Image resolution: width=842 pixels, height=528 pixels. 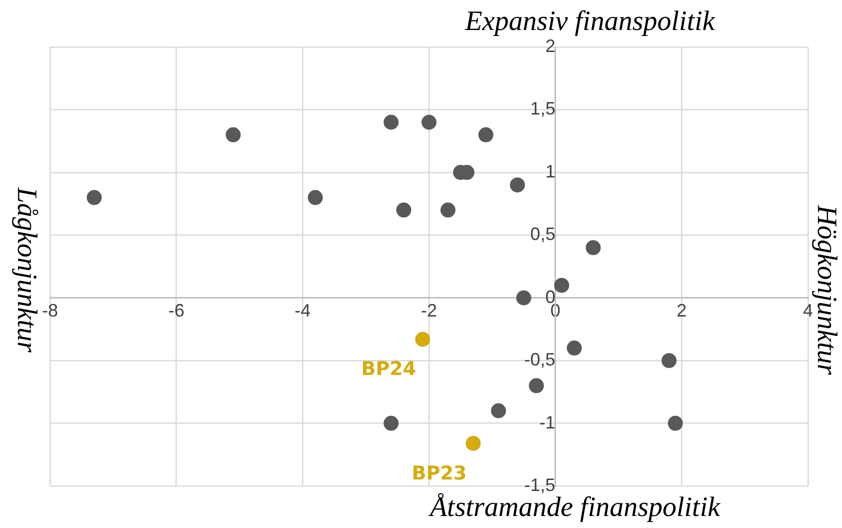 What do you see at coordinates (26, 270) in the screenshot?
I see `y-axis-title: Lågkonjunktur` at bounding box center [26, 270].